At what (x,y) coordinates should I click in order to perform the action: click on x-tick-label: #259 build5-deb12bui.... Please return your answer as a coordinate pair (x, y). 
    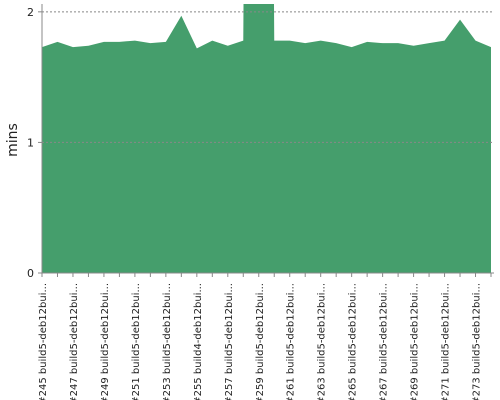
    Looking at the image, I should click on (260, 341).